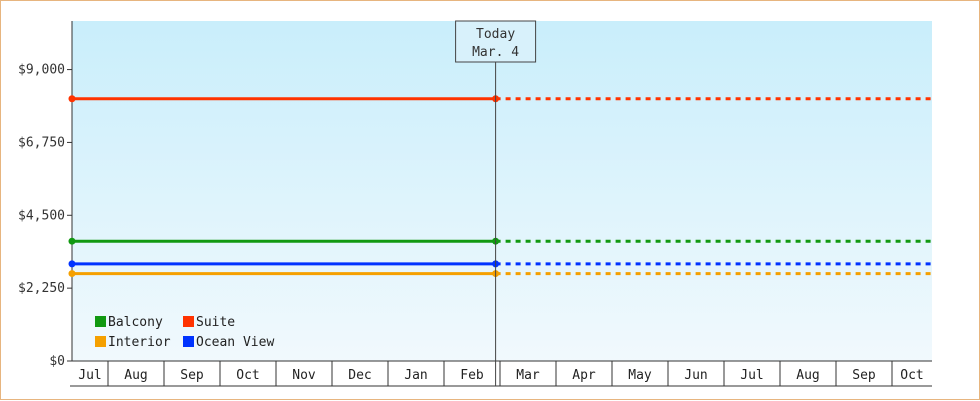  I want to click on legend-label: Balcony, so click(135, 322).